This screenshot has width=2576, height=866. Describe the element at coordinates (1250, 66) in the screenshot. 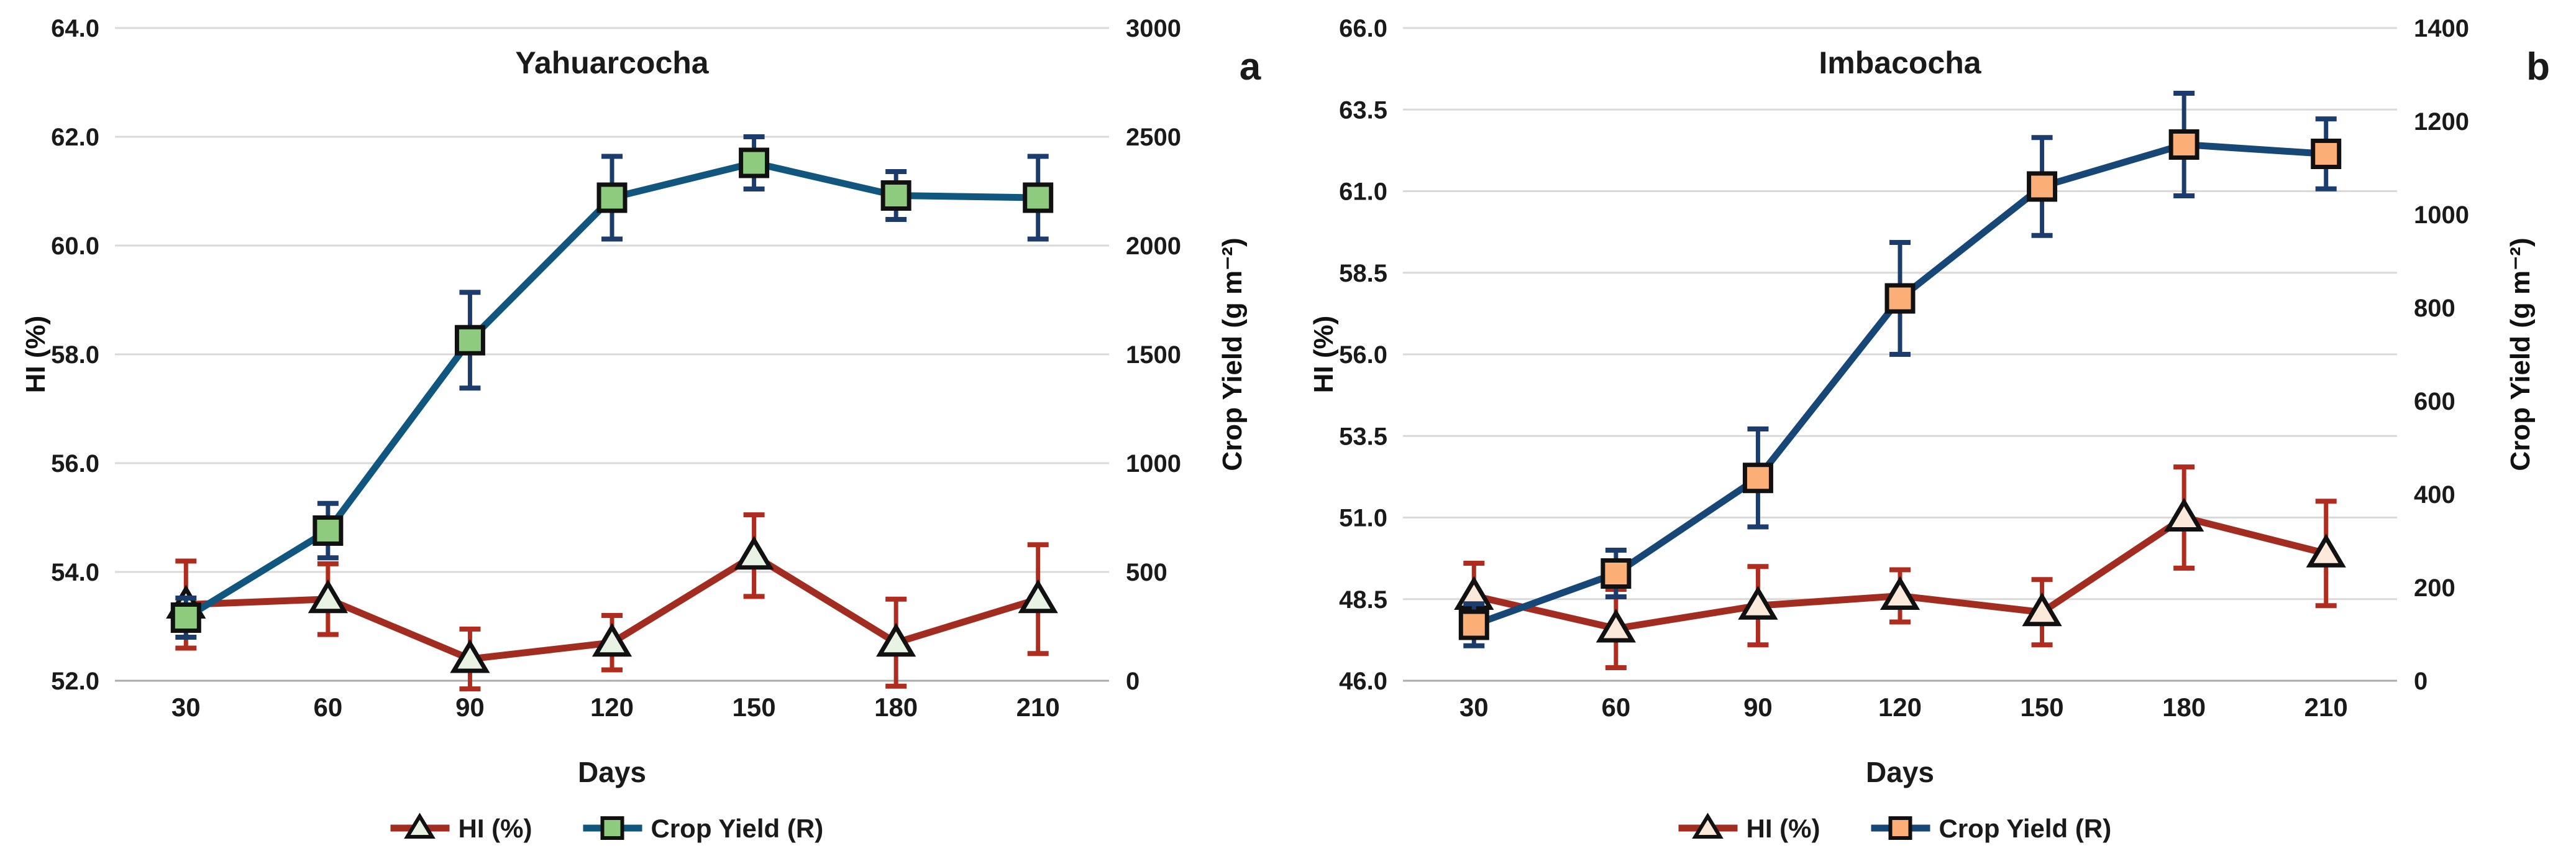

I see `panel-letter: a` at that location.